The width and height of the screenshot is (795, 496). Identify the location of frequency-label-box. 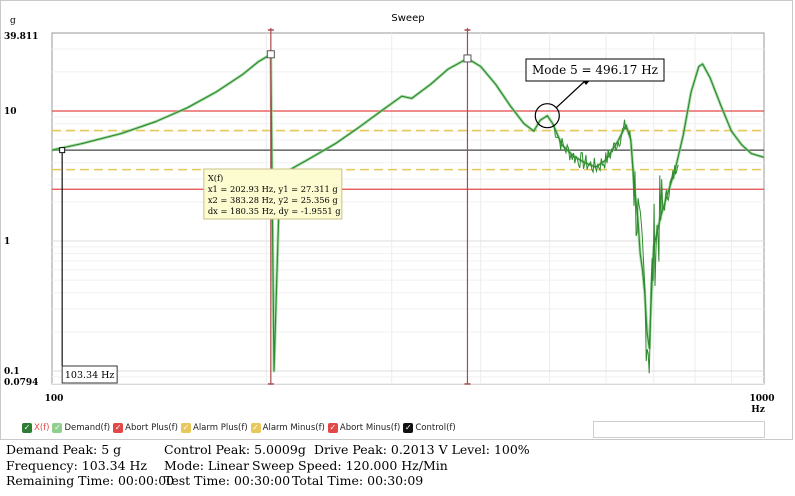
(89, 374).